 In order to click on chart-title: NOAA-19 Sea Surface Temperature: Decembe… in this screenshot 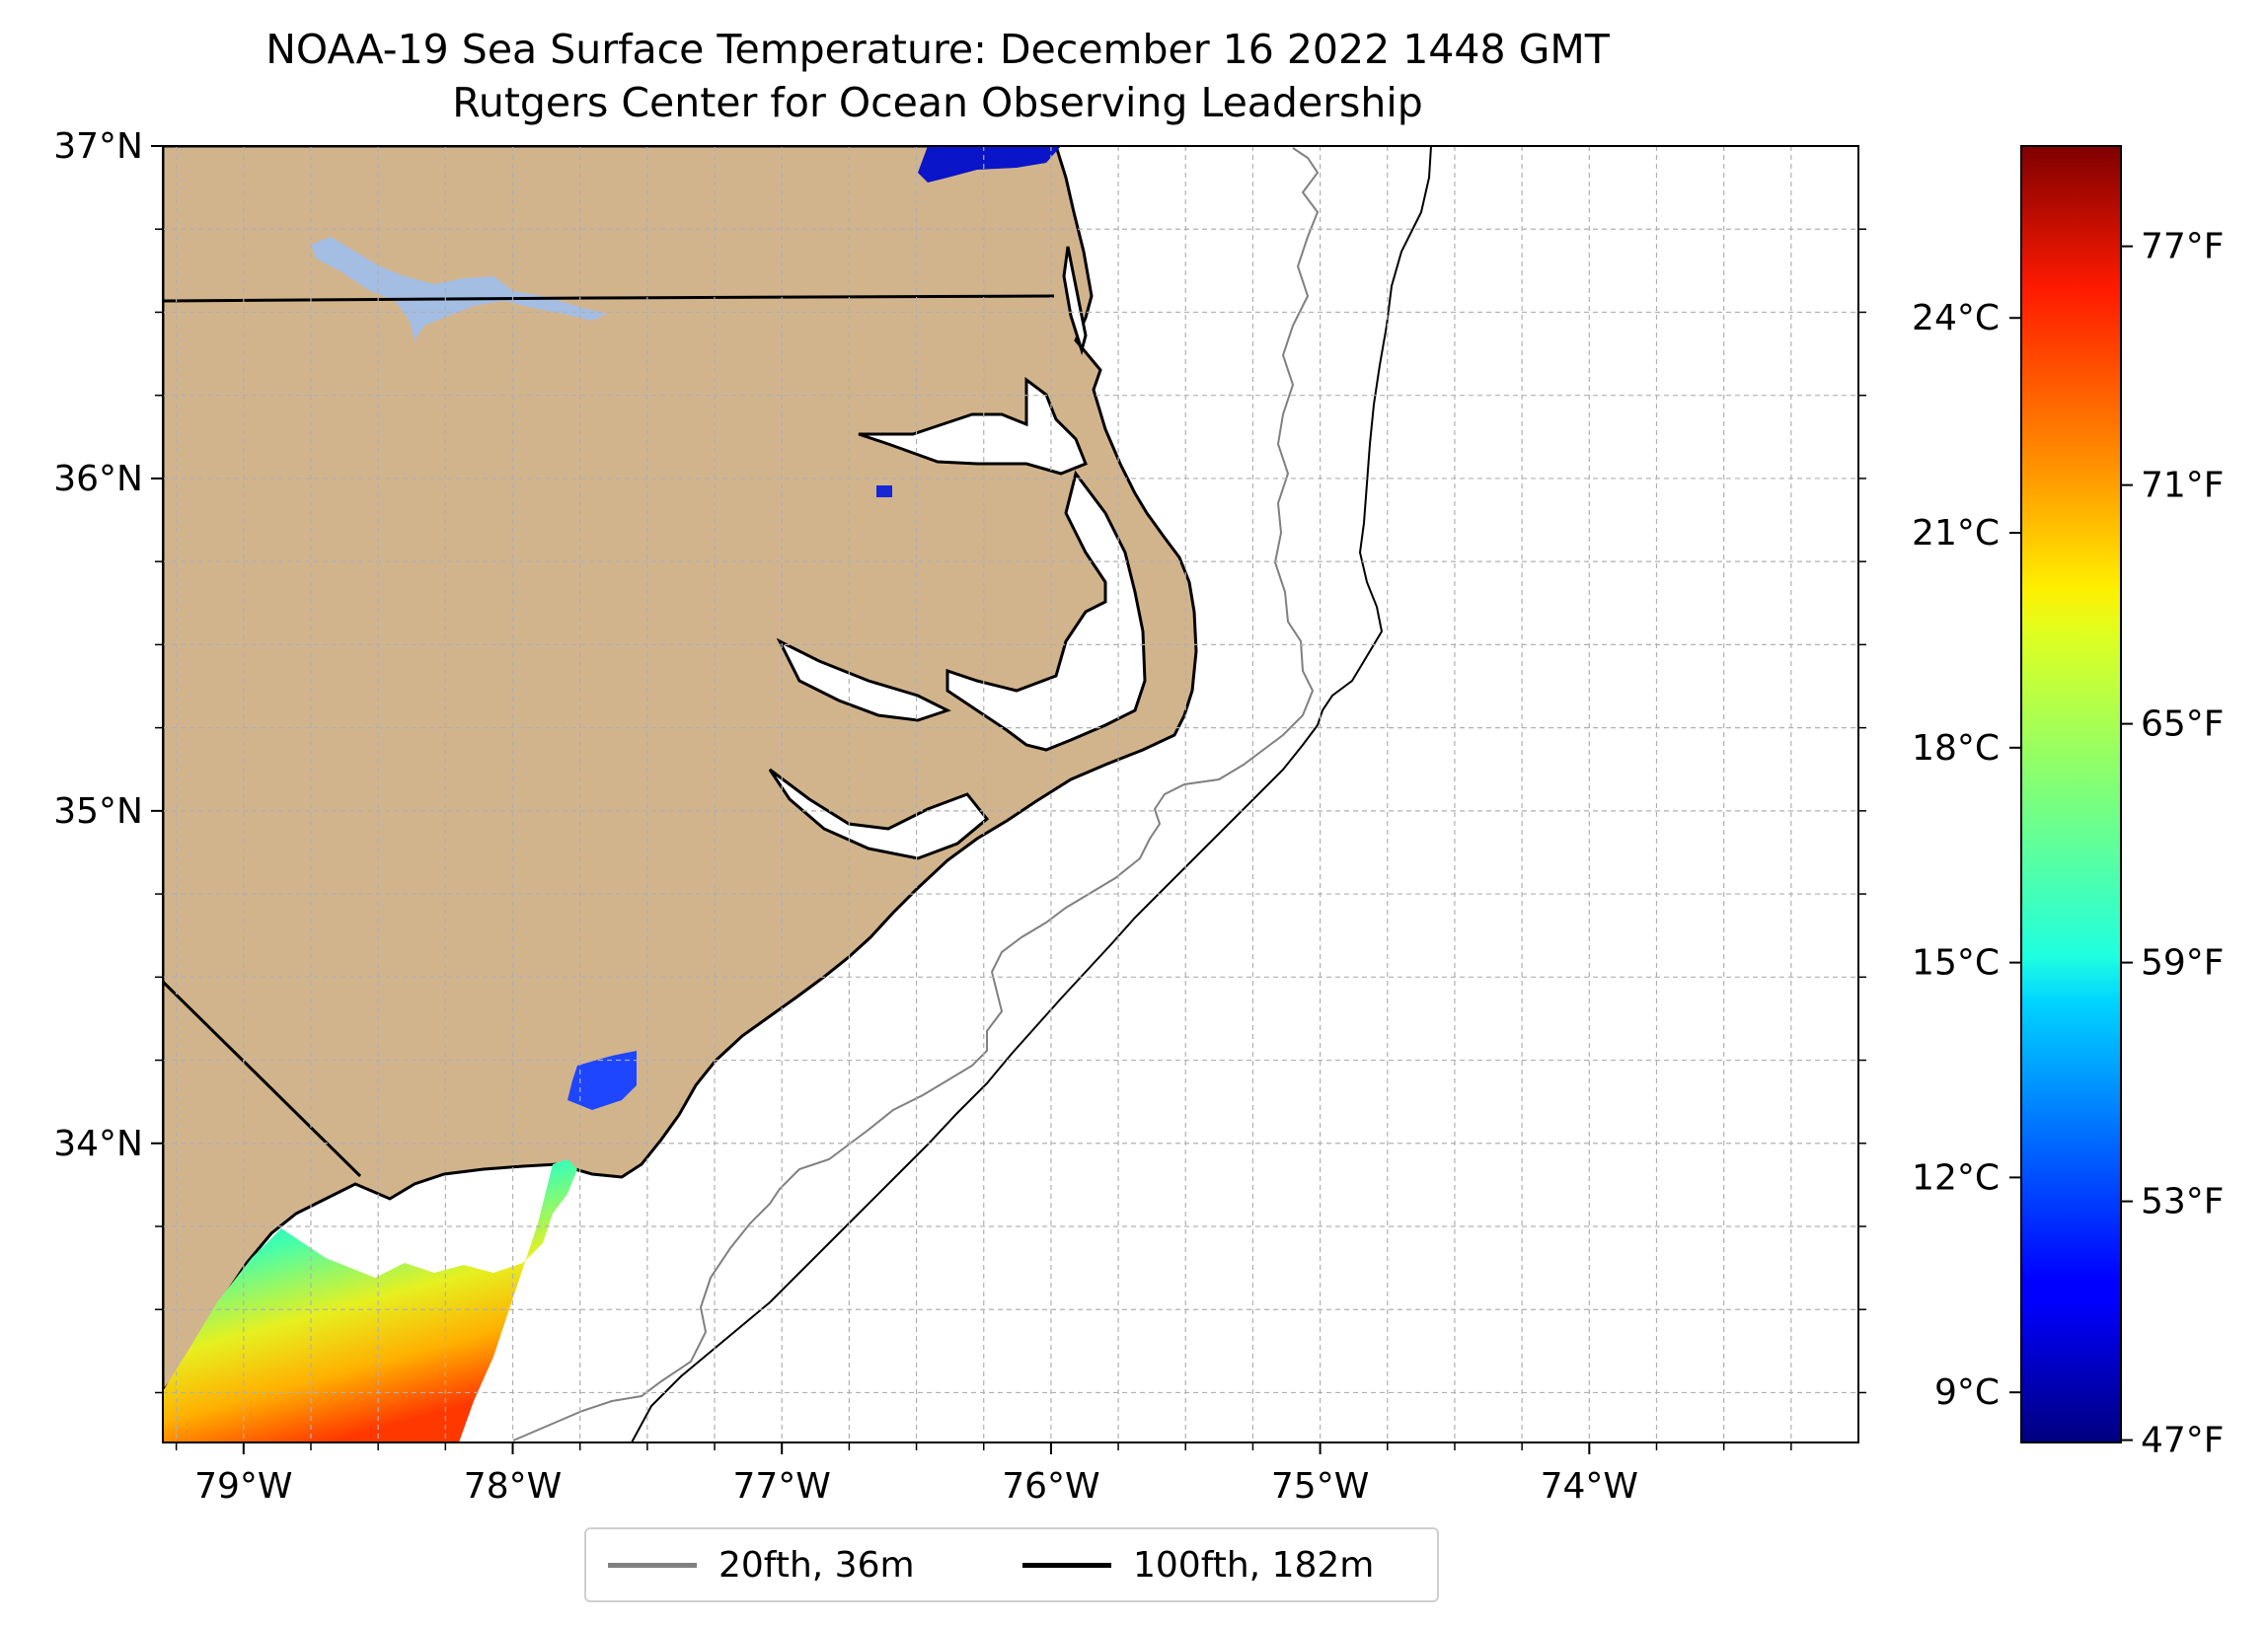, I will do `click(938, 49)`.